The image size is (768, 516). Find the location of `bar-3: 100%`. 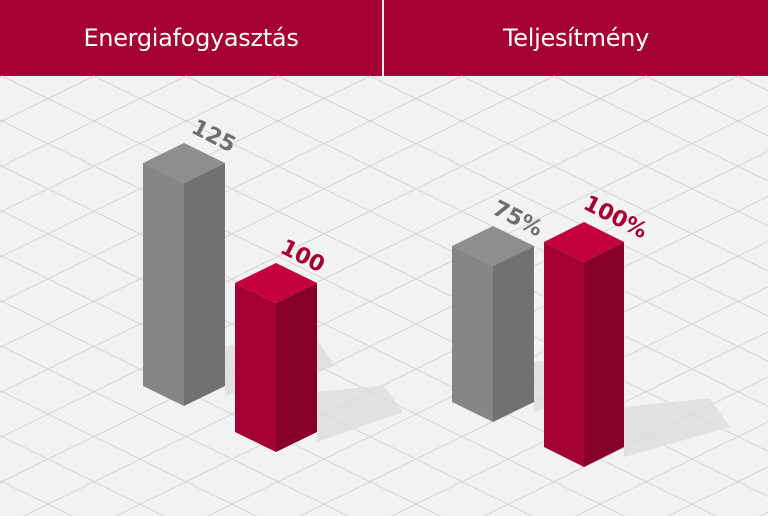

bar-3: 100% is located at coordinates (597, 329).